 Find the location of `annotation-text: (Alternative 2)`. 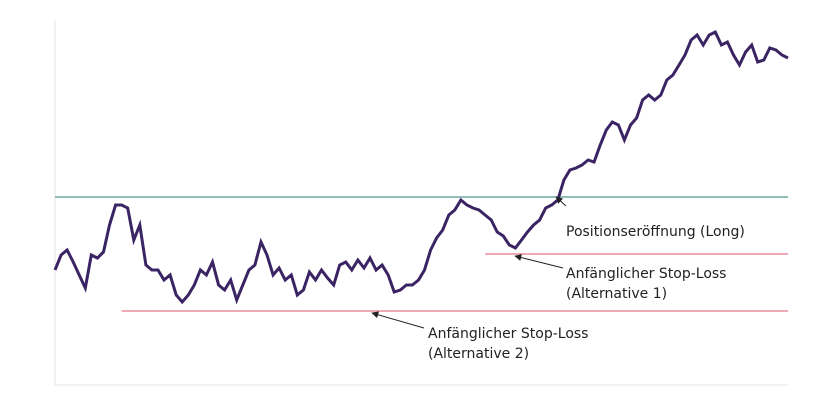

annotation-text: (Alternative 2) is located at coordinates (478, 354).